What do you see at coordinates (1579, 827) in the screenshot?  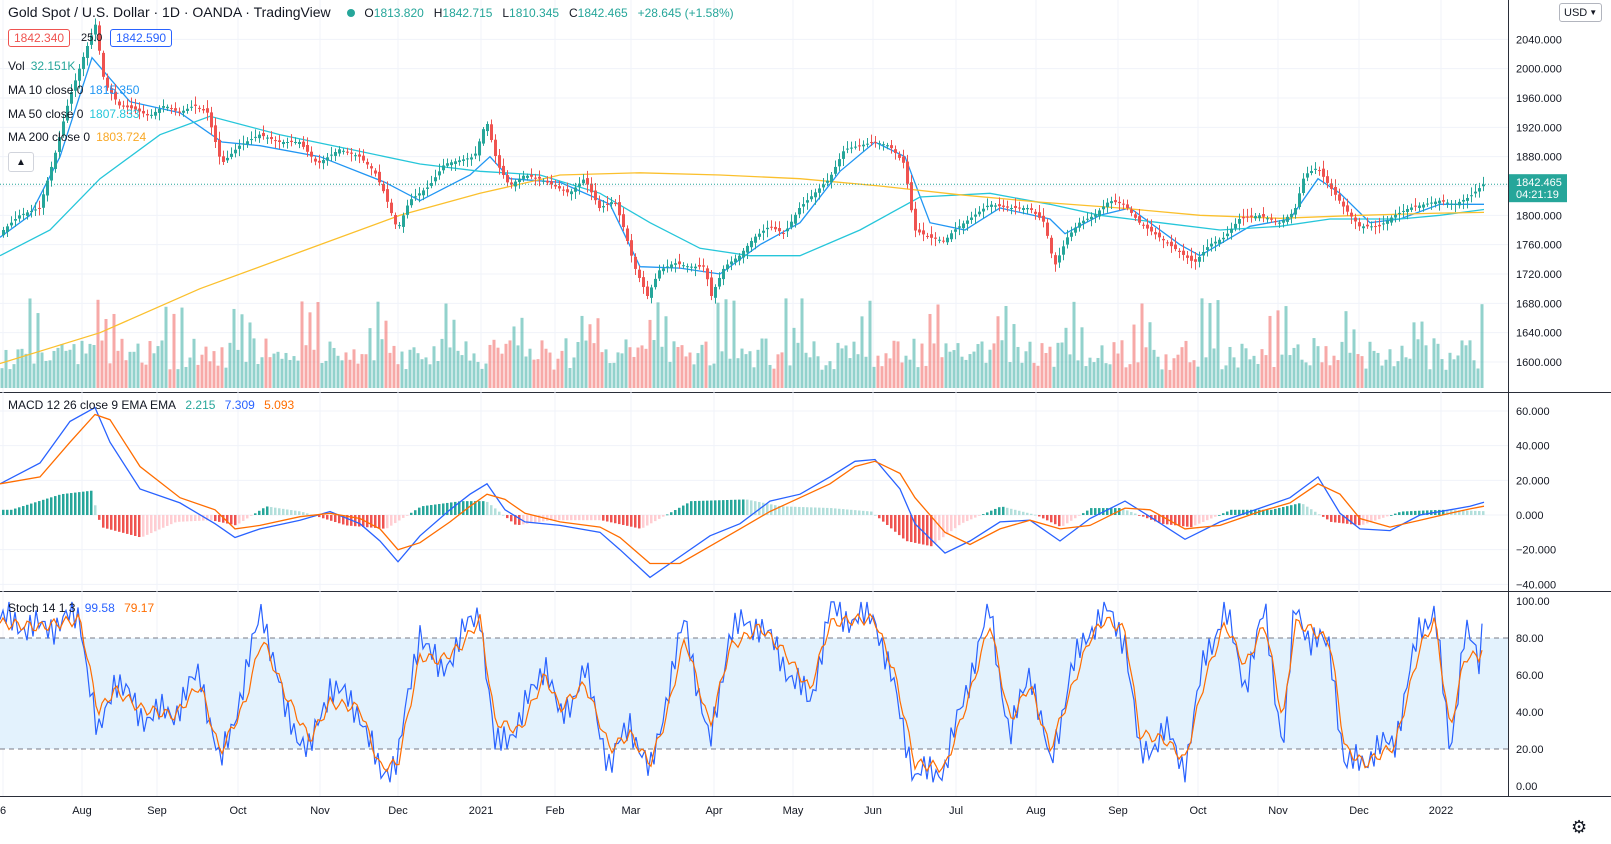 I see `gear-icon: ⚙` at bounding box center [1579, 827].